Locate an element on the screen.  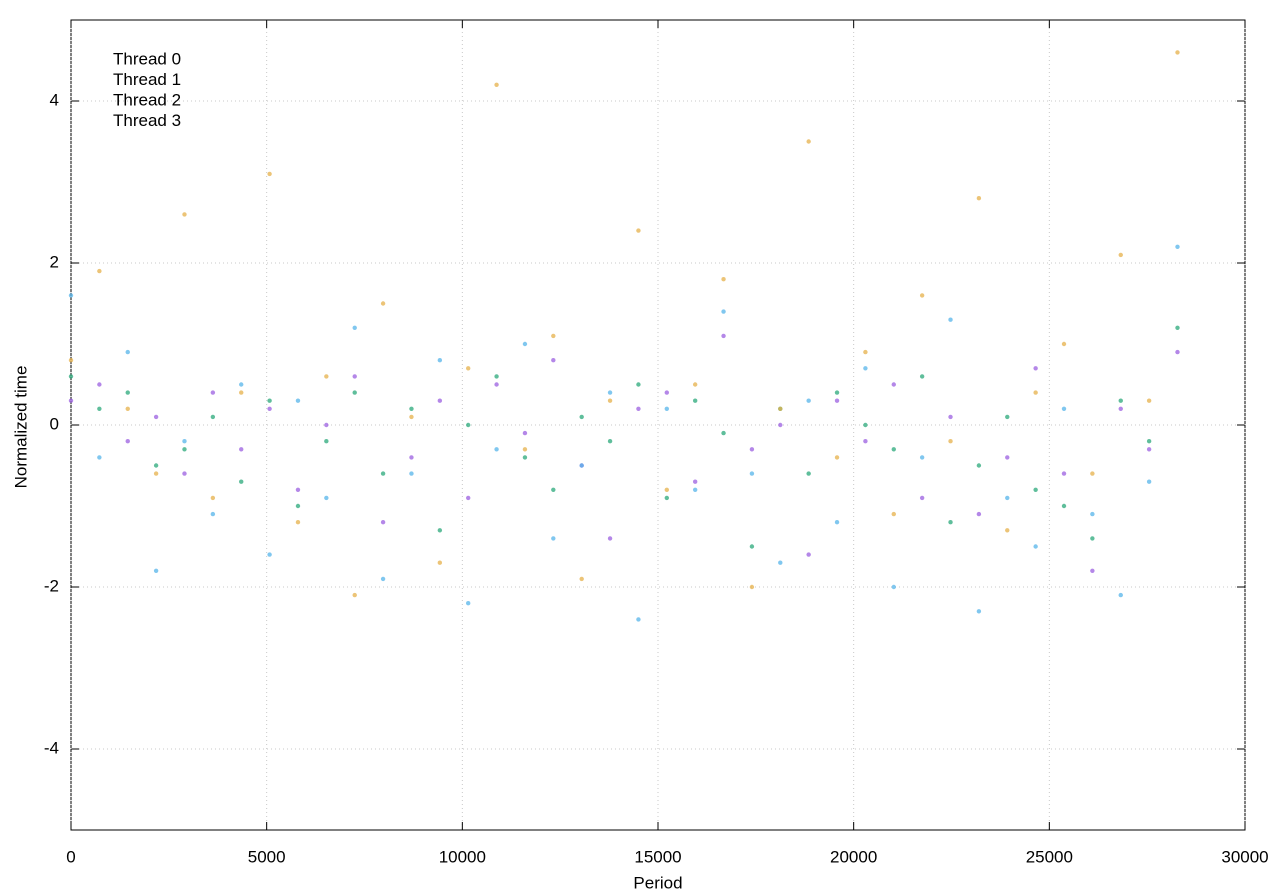
legend-label: Thread 2 is located at coordinates (147, 99).